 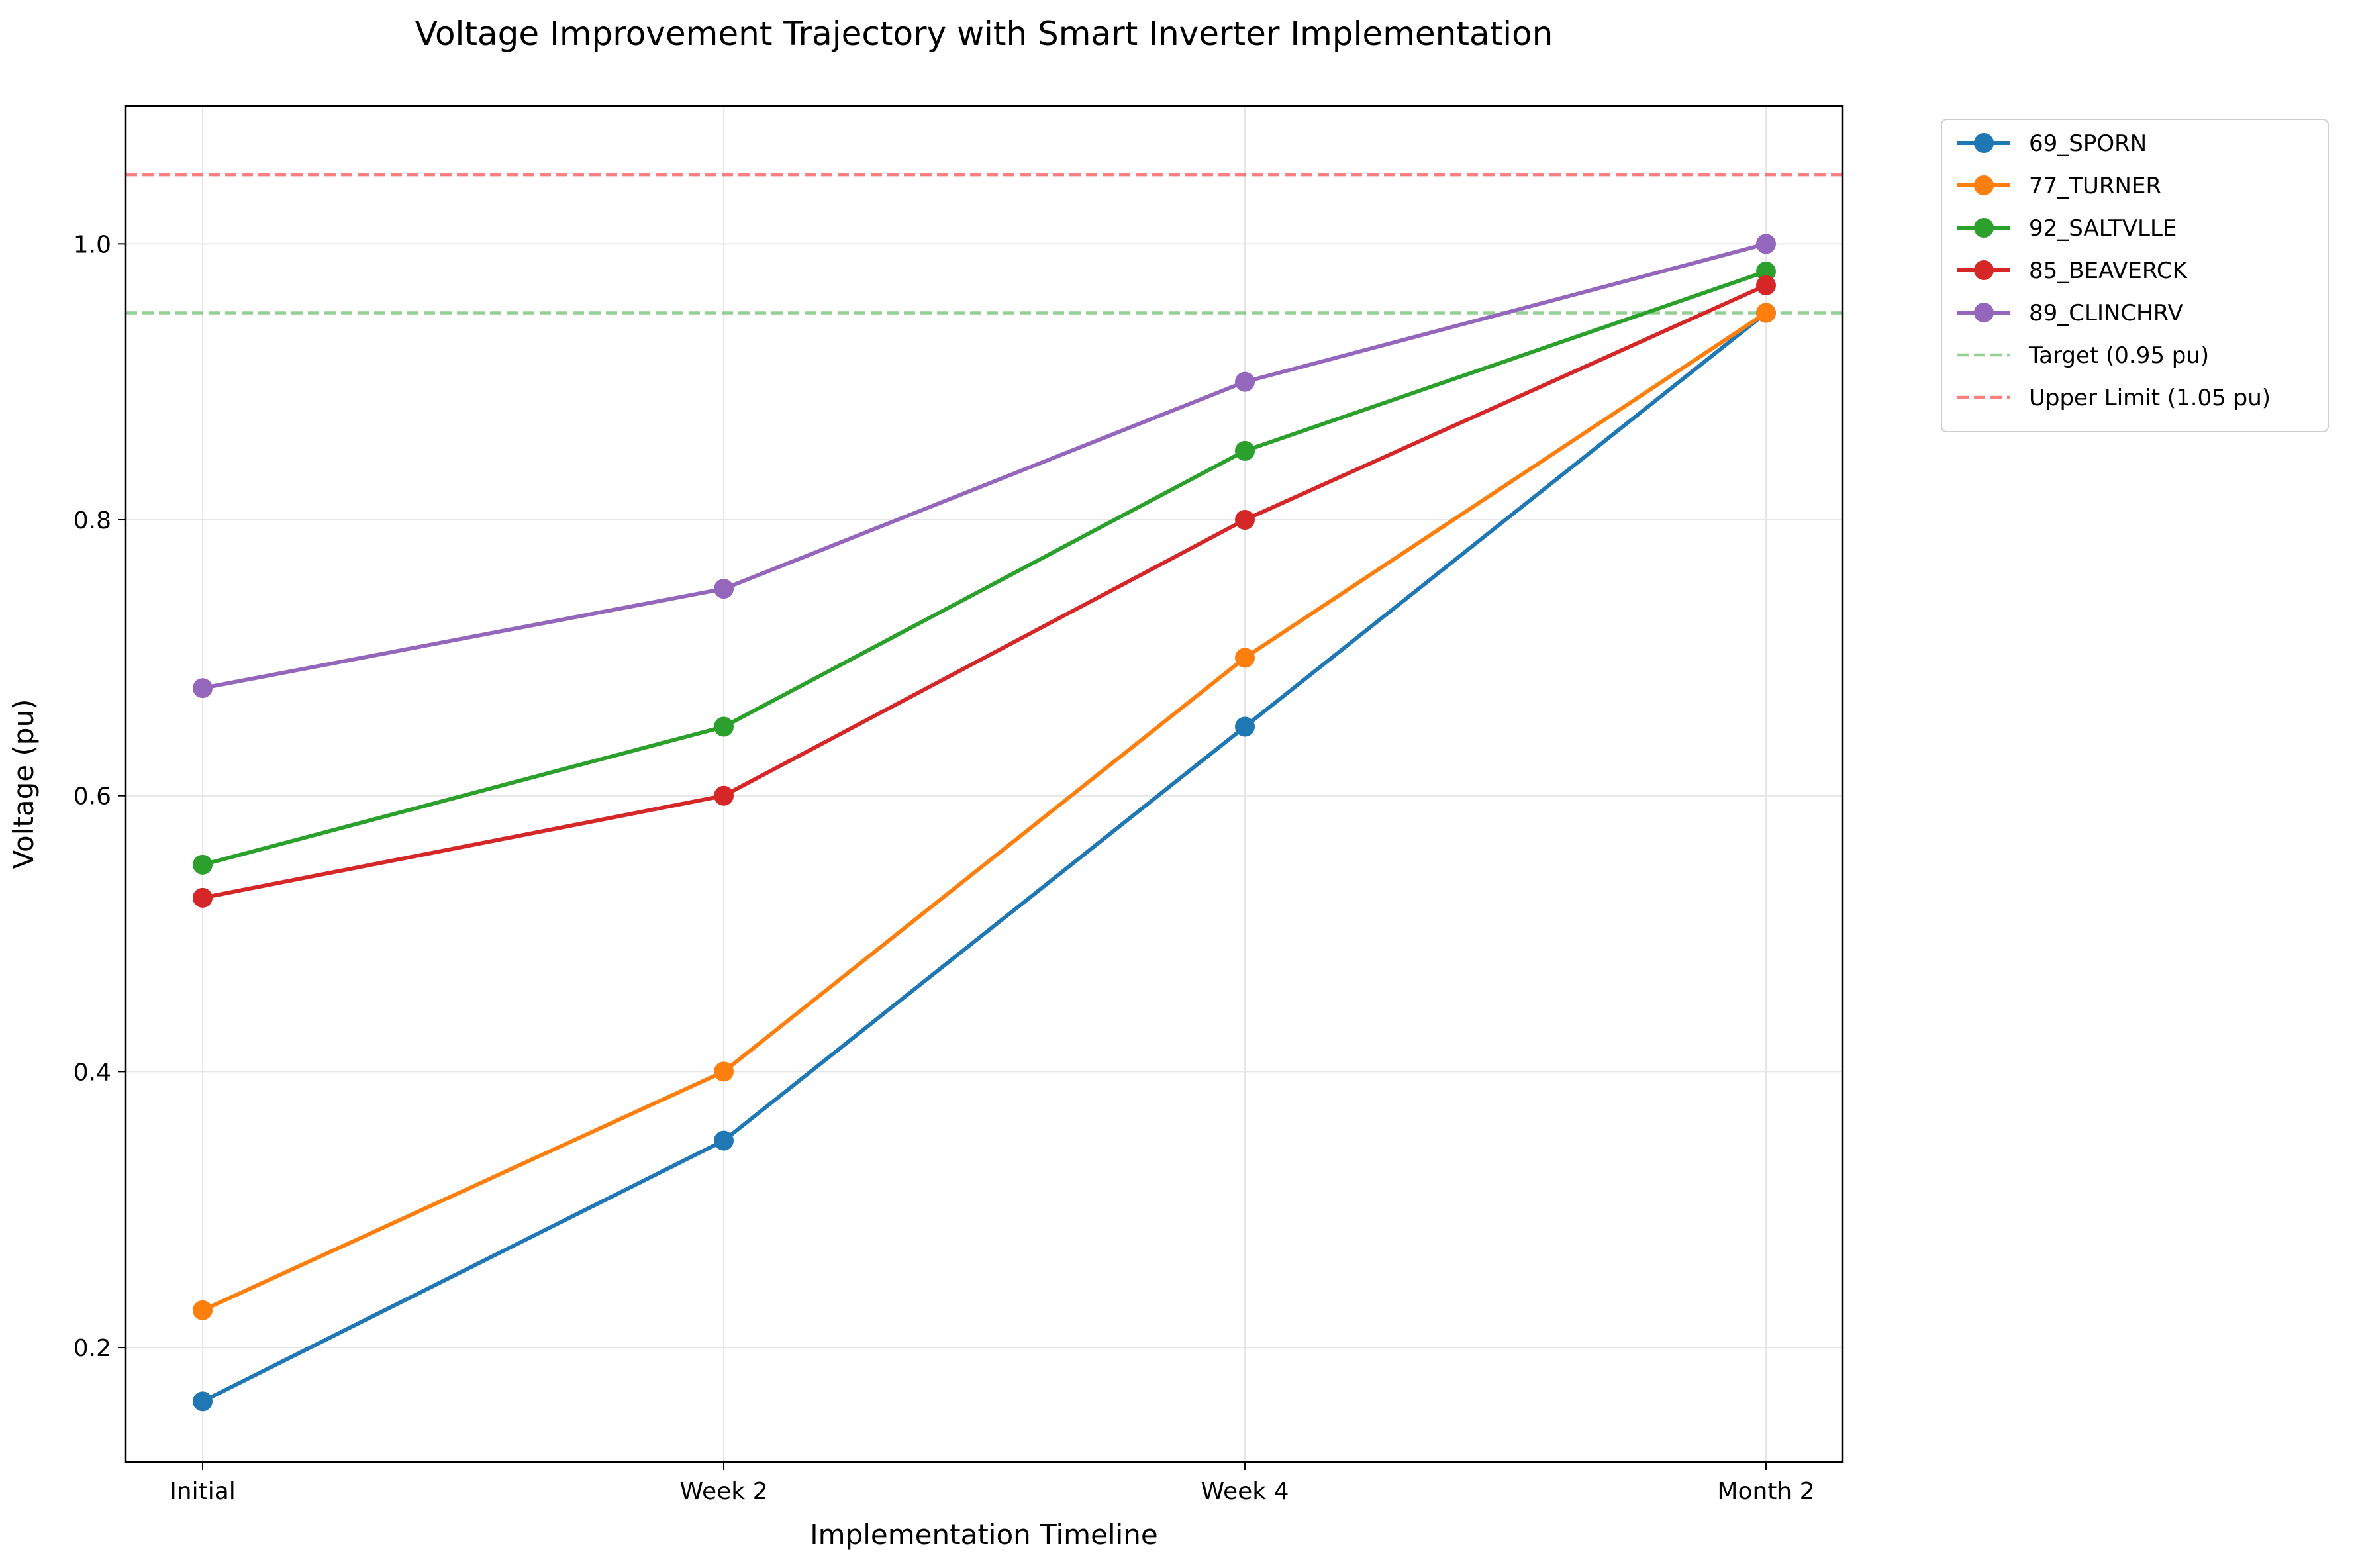 What do you see at coordinates (2119, 355) in the screenshot?
I see `legend-label: Target (0.95 pu)` at bounding box center [2119, 355].